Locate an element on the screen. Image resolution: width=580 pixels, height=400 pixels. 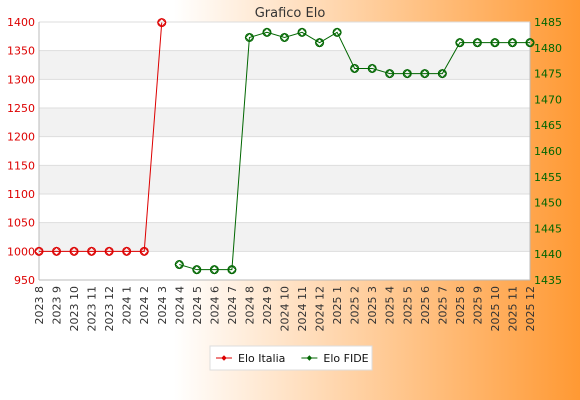
right-axis-tick-label: 1475 is located at coordinates (548, 74).